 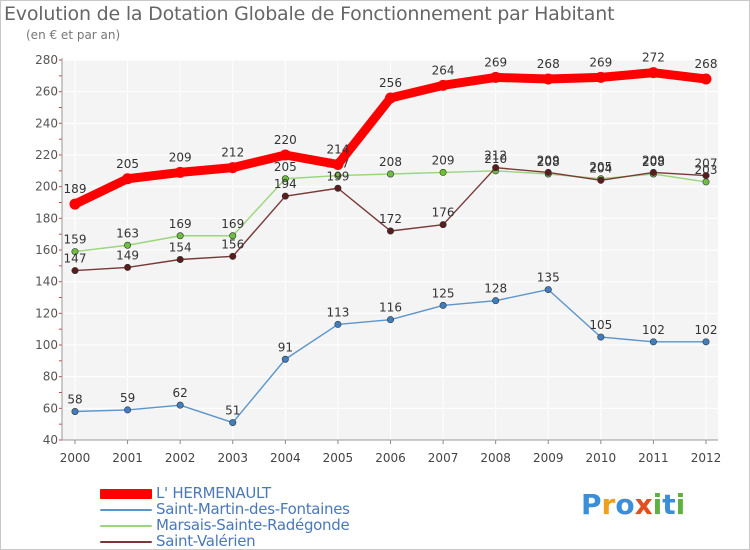 What do you see at coordinates (337, 150) in the screenshot?
I see `data-label-l-hermenault: 214` at bounding box center [337, 150].